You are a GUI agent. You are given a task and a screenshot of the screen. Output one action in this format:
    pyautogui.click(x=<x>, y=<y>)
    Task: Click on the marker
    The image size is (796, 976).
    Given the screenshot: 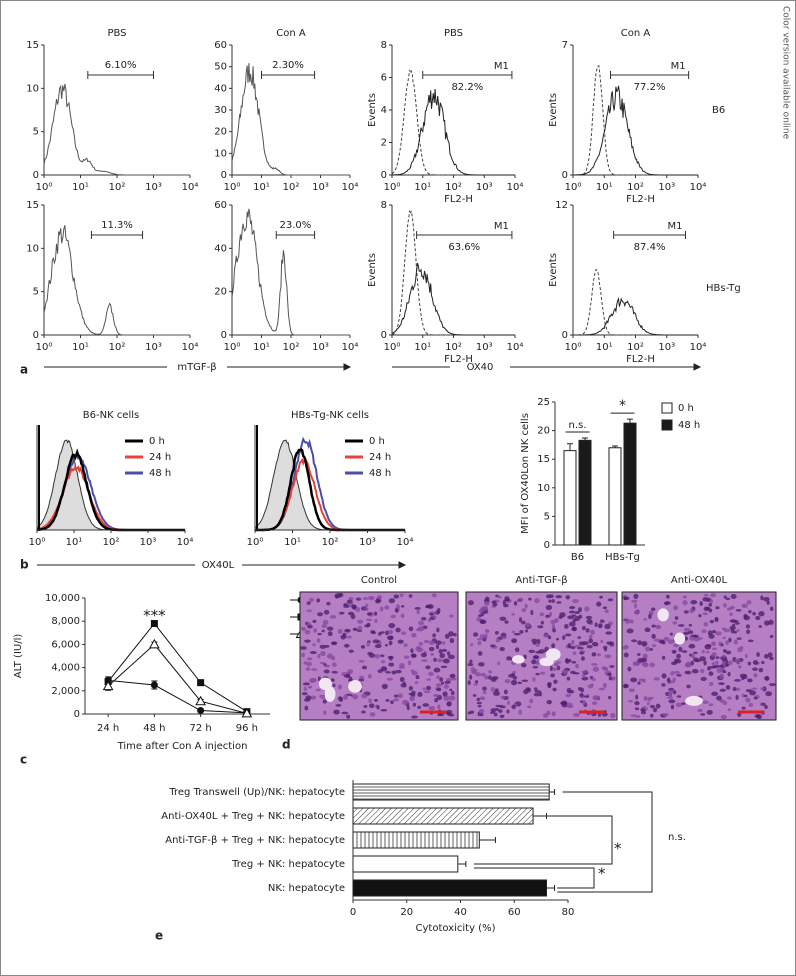 What is the action you would take?
    pyautogui.click(x=247, y=712)
    